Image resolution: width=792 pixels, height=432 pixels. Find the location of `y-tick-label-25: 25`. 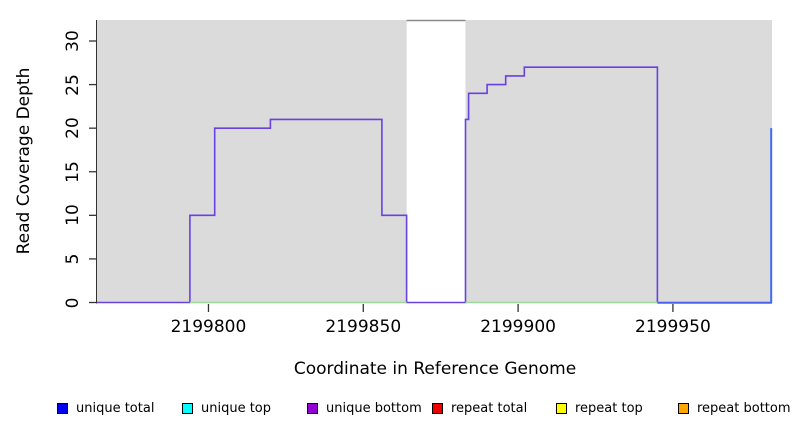

y-tick-label-25: 25 is located at coordinates (73, 84).